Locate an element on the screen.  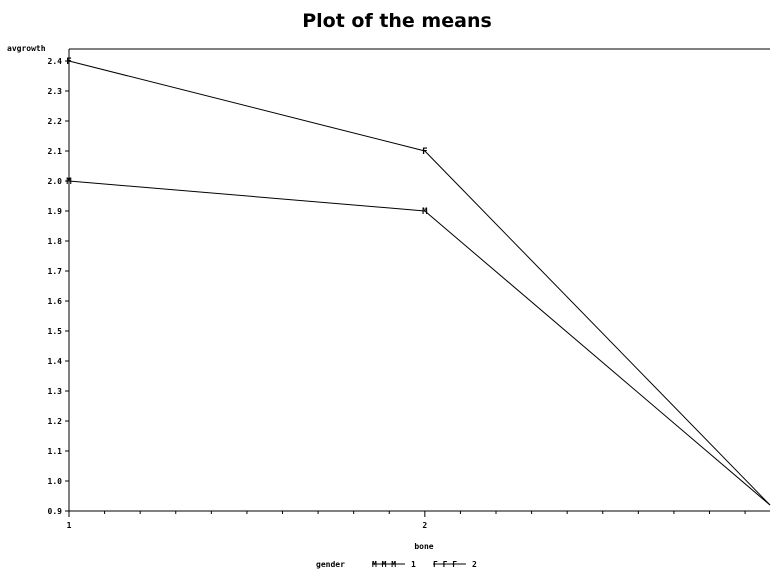
legend-symbols-1: M M M is located at coordinates (384, 564).